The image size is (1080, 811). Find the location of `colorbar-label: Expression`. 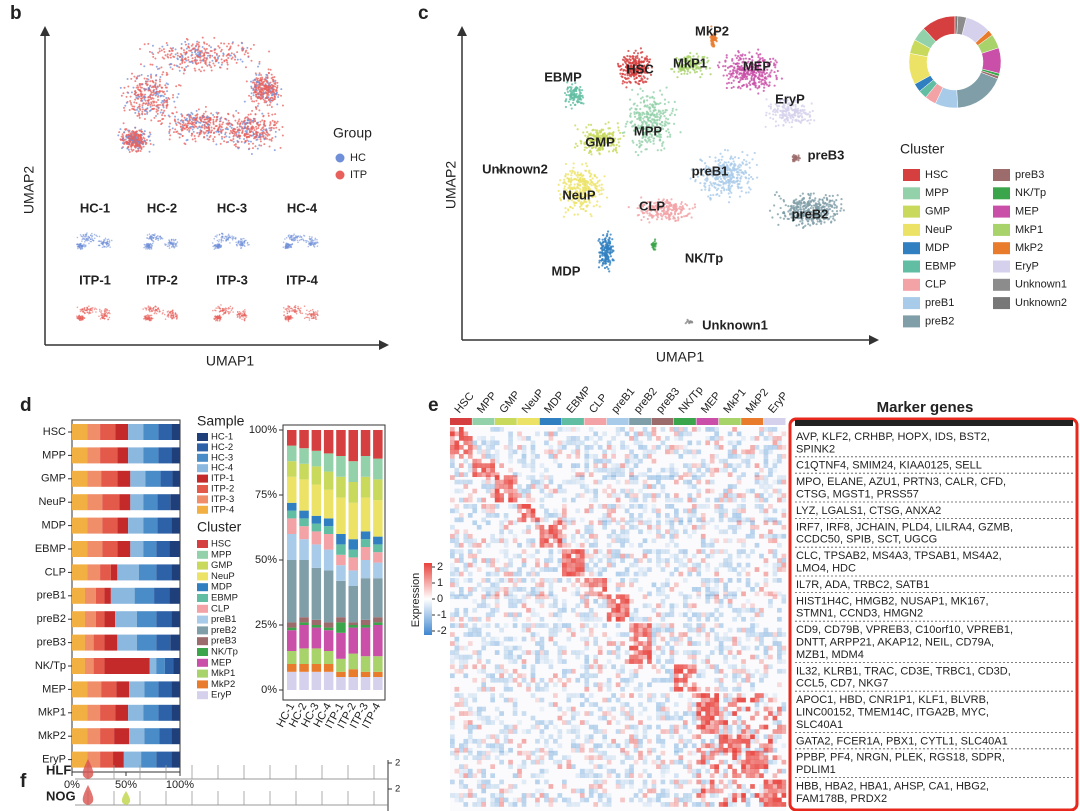

colorbar-label: Expression is located at coordinates (416, 600).